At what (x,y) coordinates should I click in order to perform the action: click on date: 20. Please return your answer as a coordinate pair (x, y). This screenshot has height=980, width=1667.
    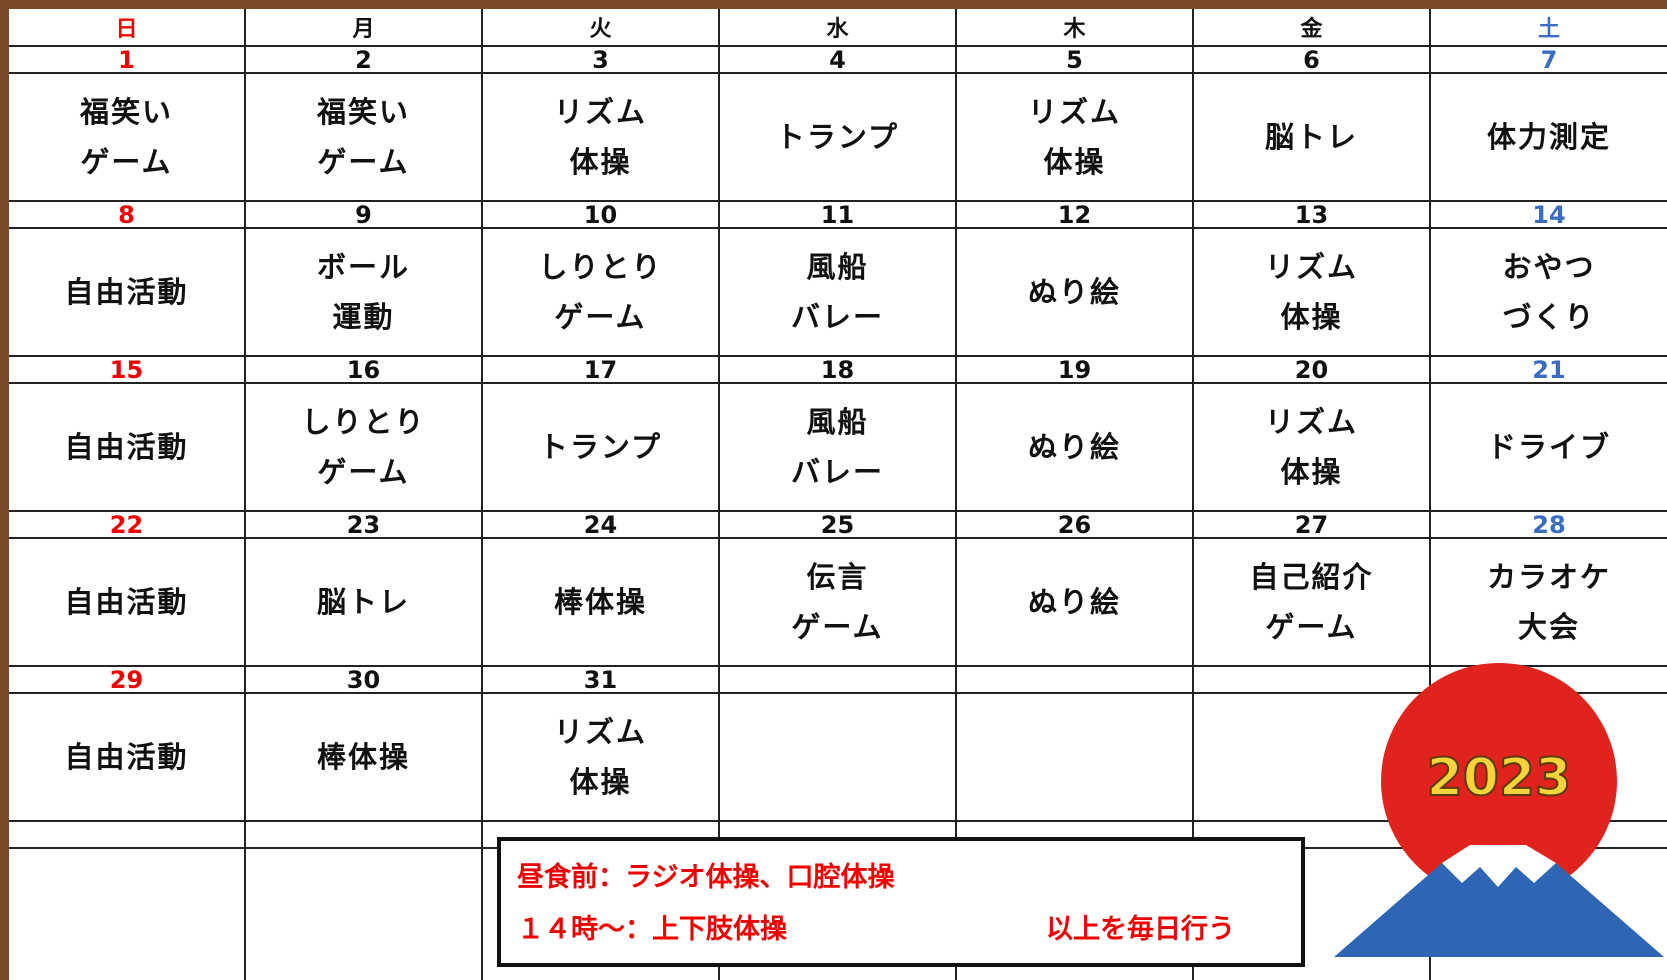
    Looking at the image, I should click on (1312, 370).